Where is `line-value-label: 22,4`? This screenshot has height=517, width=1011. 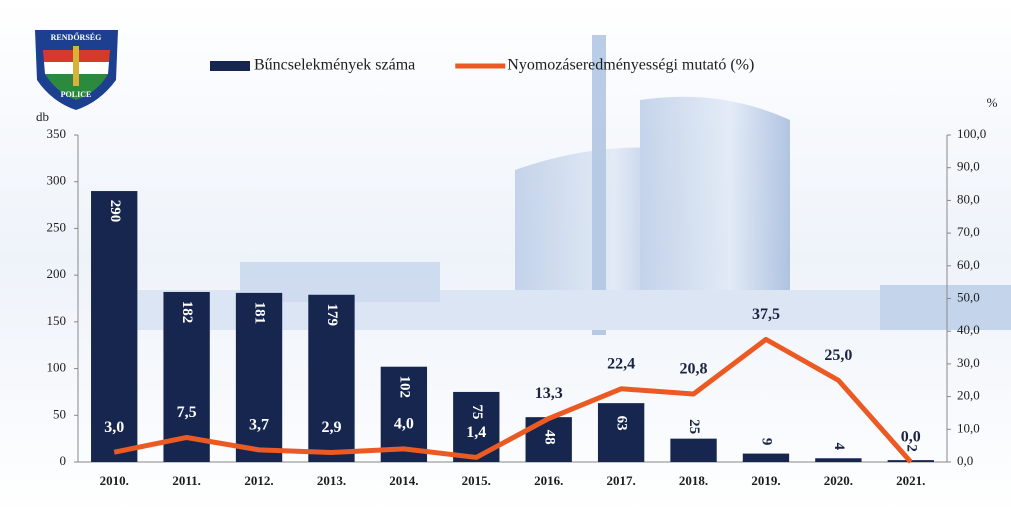
line-value-label: 22,4 is located at coordinates (621, 363).